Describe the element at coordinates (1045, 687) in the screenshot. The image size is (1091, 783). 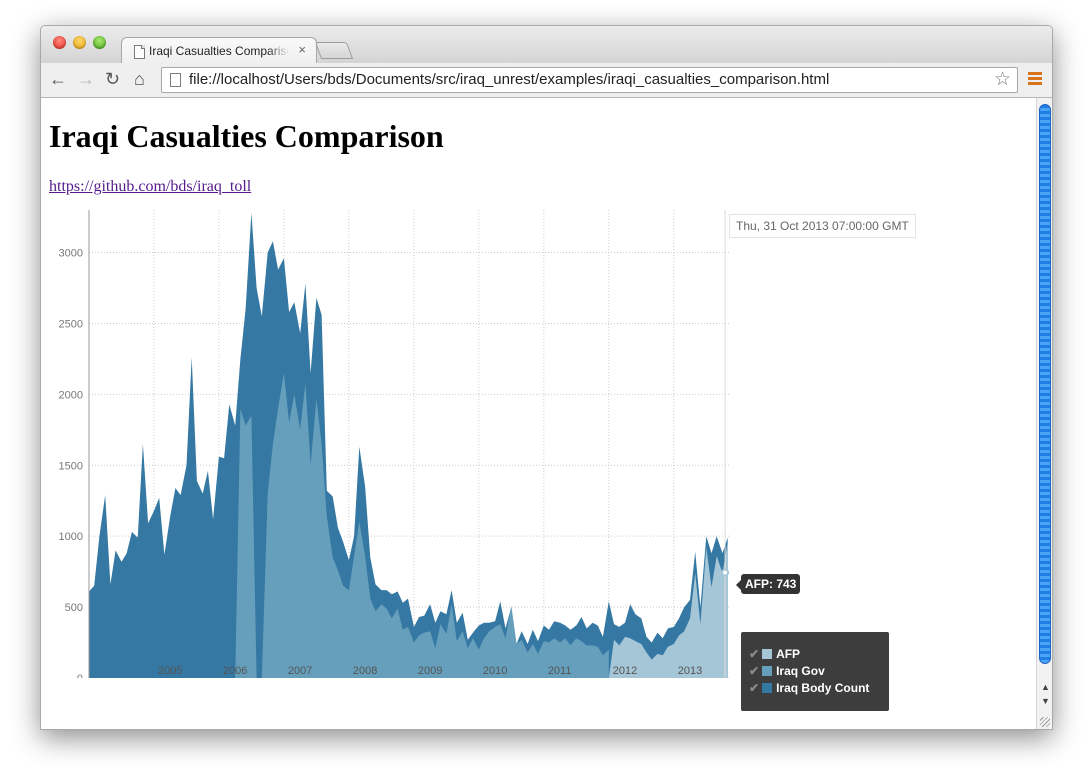
I see `scroll-up-arrow-icon: ▲` at that location.